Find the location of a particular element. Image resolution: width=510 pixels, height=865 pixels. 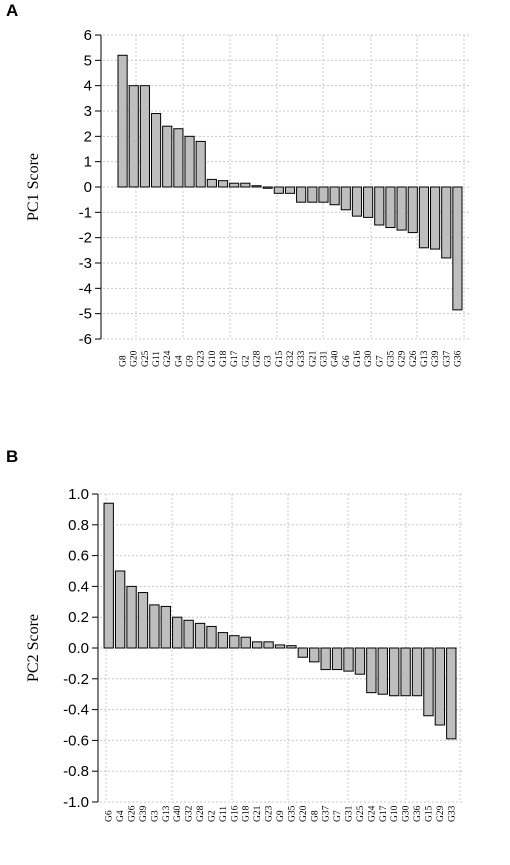

bar-g20 is located at coordinates (133, 136).